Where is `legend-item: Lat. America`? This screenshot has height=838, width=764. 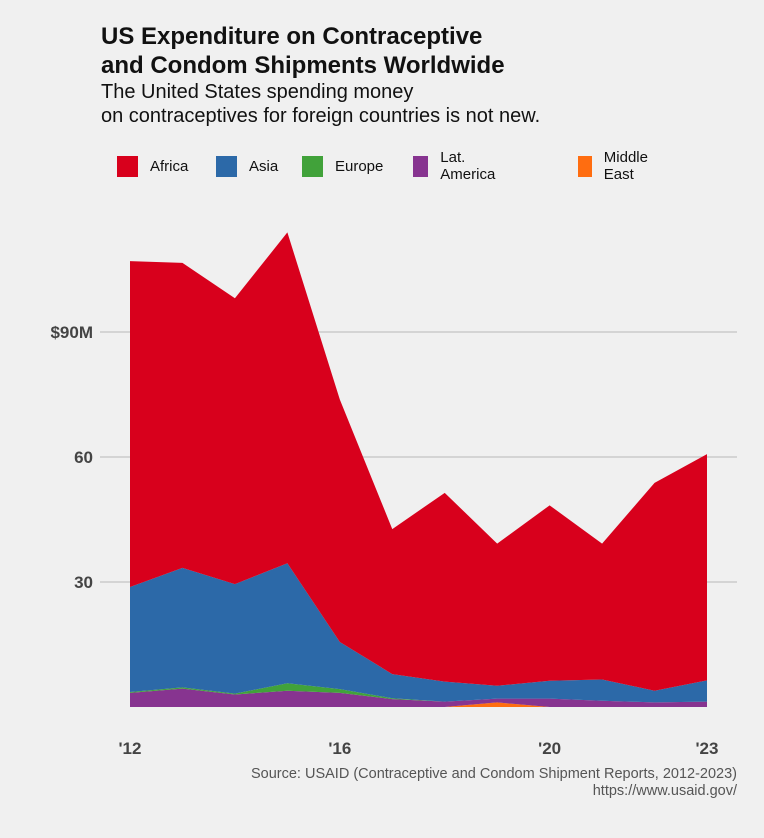 legend-item: Lat. America is located at coordinates (457, 166).